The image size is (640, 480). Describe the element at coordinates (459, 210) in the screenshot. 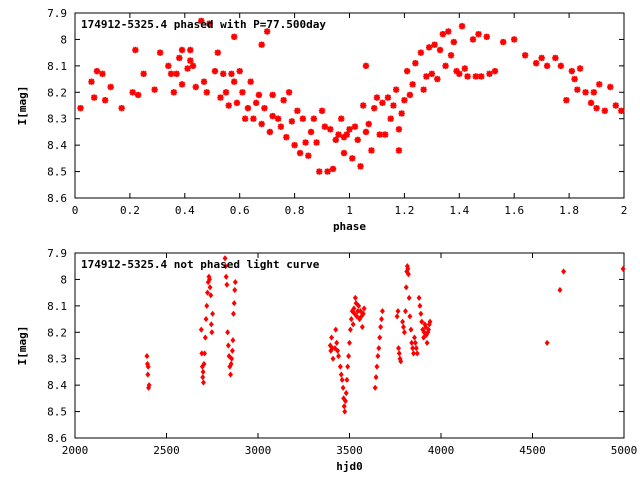

I see `phased-x-tick-label: 1.4` at that location.